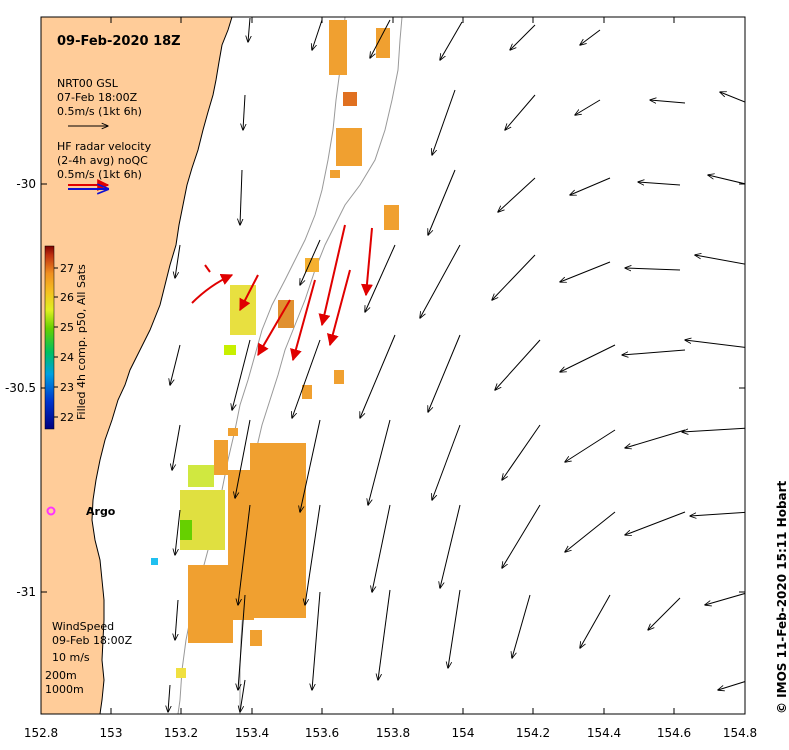  Describe the element at coordinates (81, 342) in the screenshot. I see `colorbar-label: Filled 4h comp. p50, All Sats` at that location.